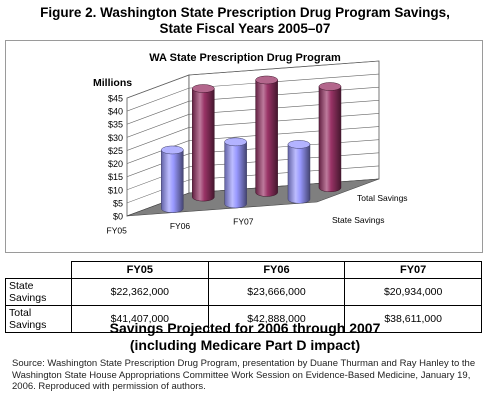 Image resolution: width=490 pixels, height=403 pixels. I want to click on series-label-state-savings: State Savings, so click(358, 220).